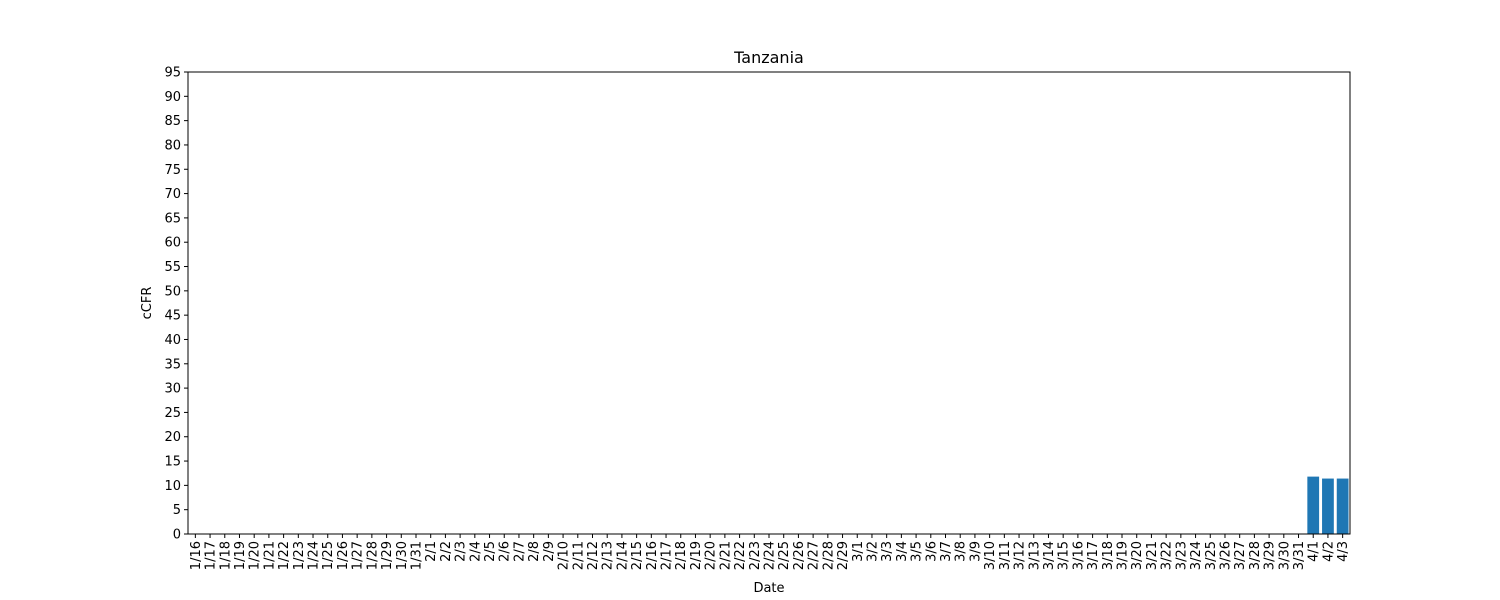 This screenshot has height=600, width=1500. Describe the element at coordinates (828, 555) in the screenshot. I see `x-tick-label: 2/28` at that location.